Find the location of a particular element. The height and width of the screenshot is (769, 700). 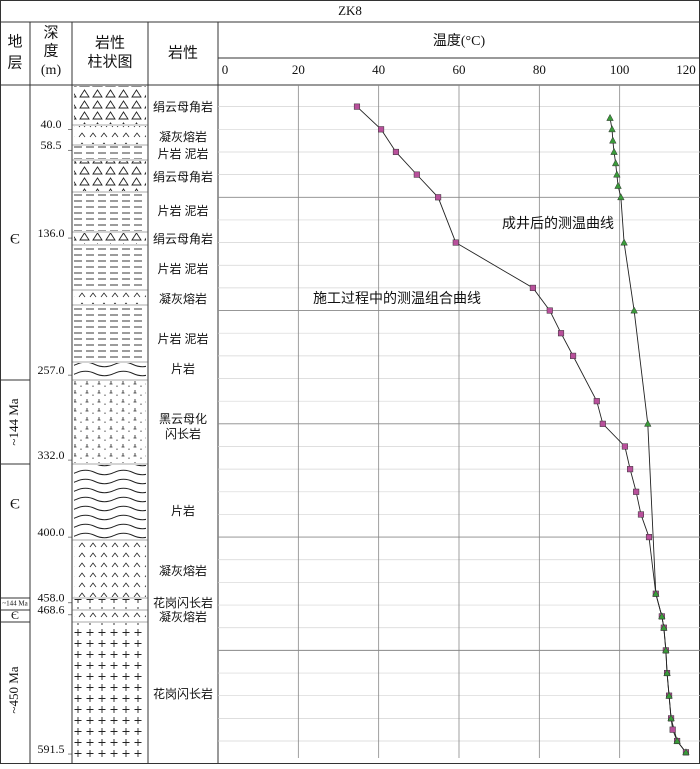

x-tick-label: 20 is located at coordinates (298, 69).